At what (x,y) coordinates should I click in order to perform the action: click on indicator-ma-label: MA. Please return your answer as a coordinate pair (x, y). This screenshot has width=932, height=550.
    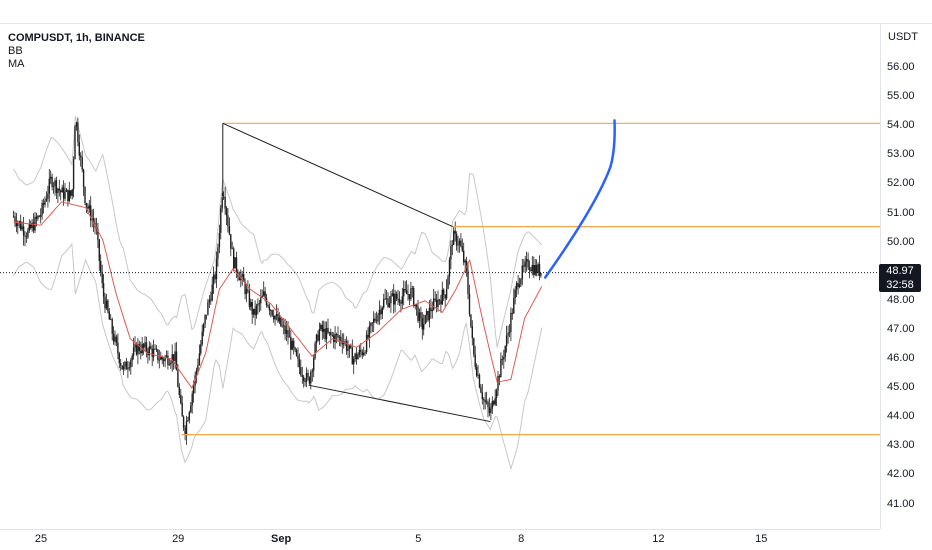
    Looking at the image, I should click on (16, 64).